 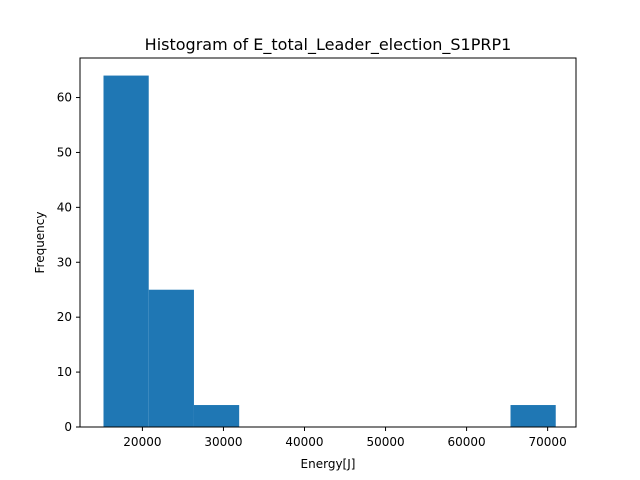 I want to click on y-tick-label: 60, so click(x=64, y=98).